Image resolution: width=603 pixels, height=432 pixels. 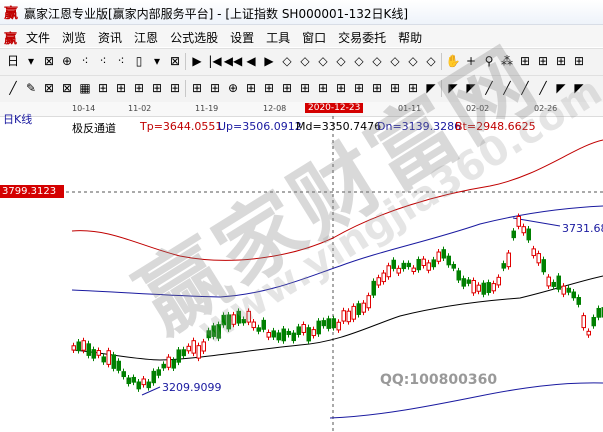 What do you see at coordinates (362, 38) in the screenshot?
I see `menu-item-8: 交易委托` at bounding box center [362, 38].